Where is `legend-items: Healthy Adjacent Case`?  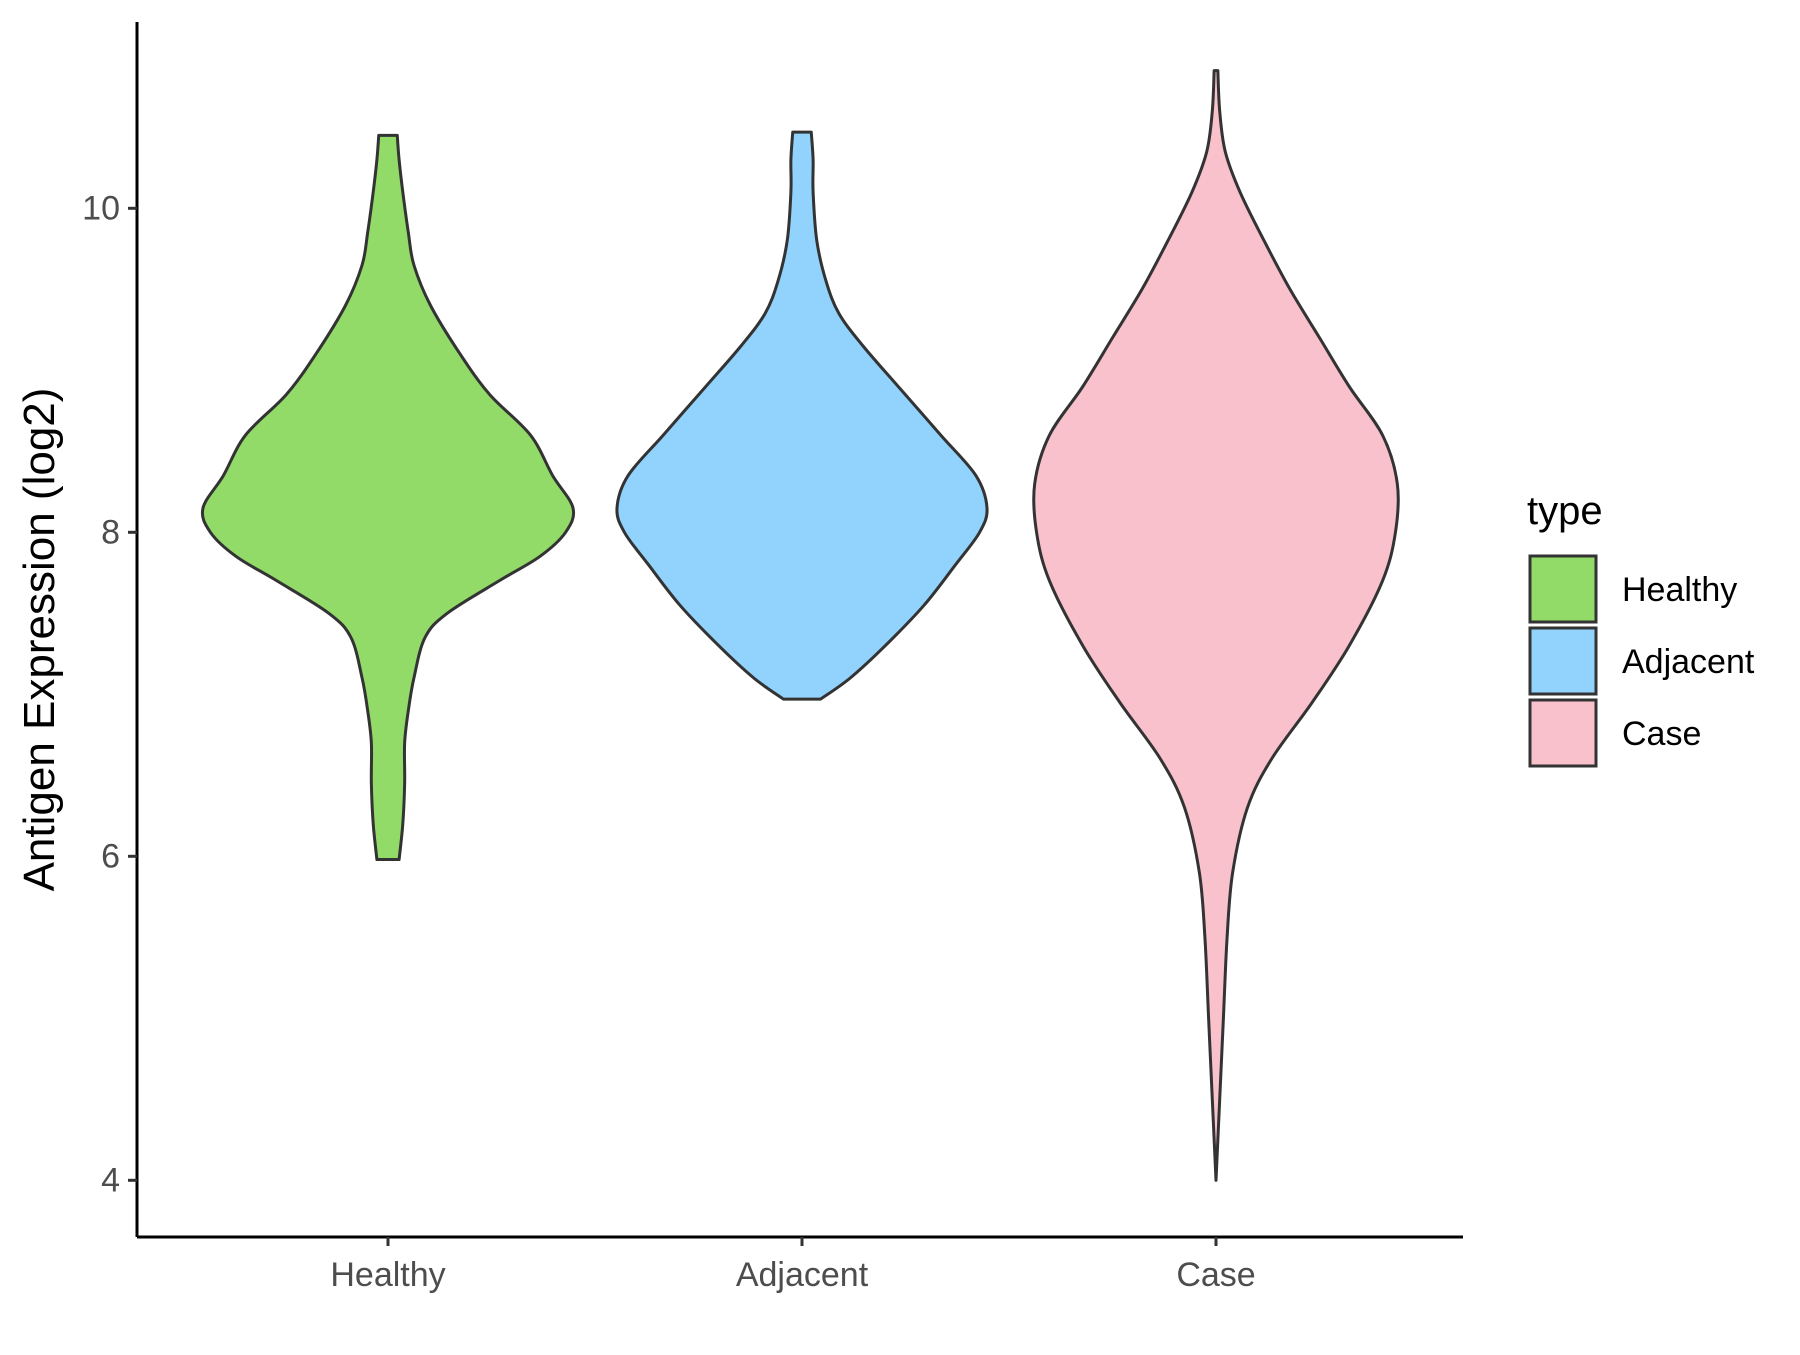
legend-items: Healthy Adjacent Case is located at coordinates (1641, 661).